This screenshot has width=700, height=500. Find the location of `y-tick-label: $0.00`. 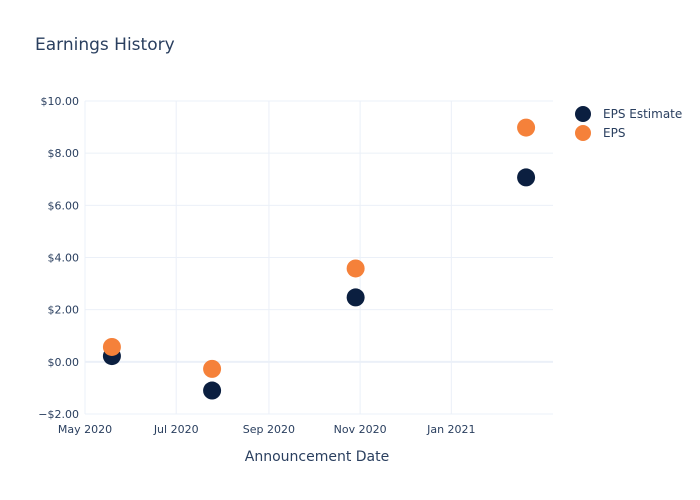

y-tick-label: $0.00 is located at coordinates (64, 362).